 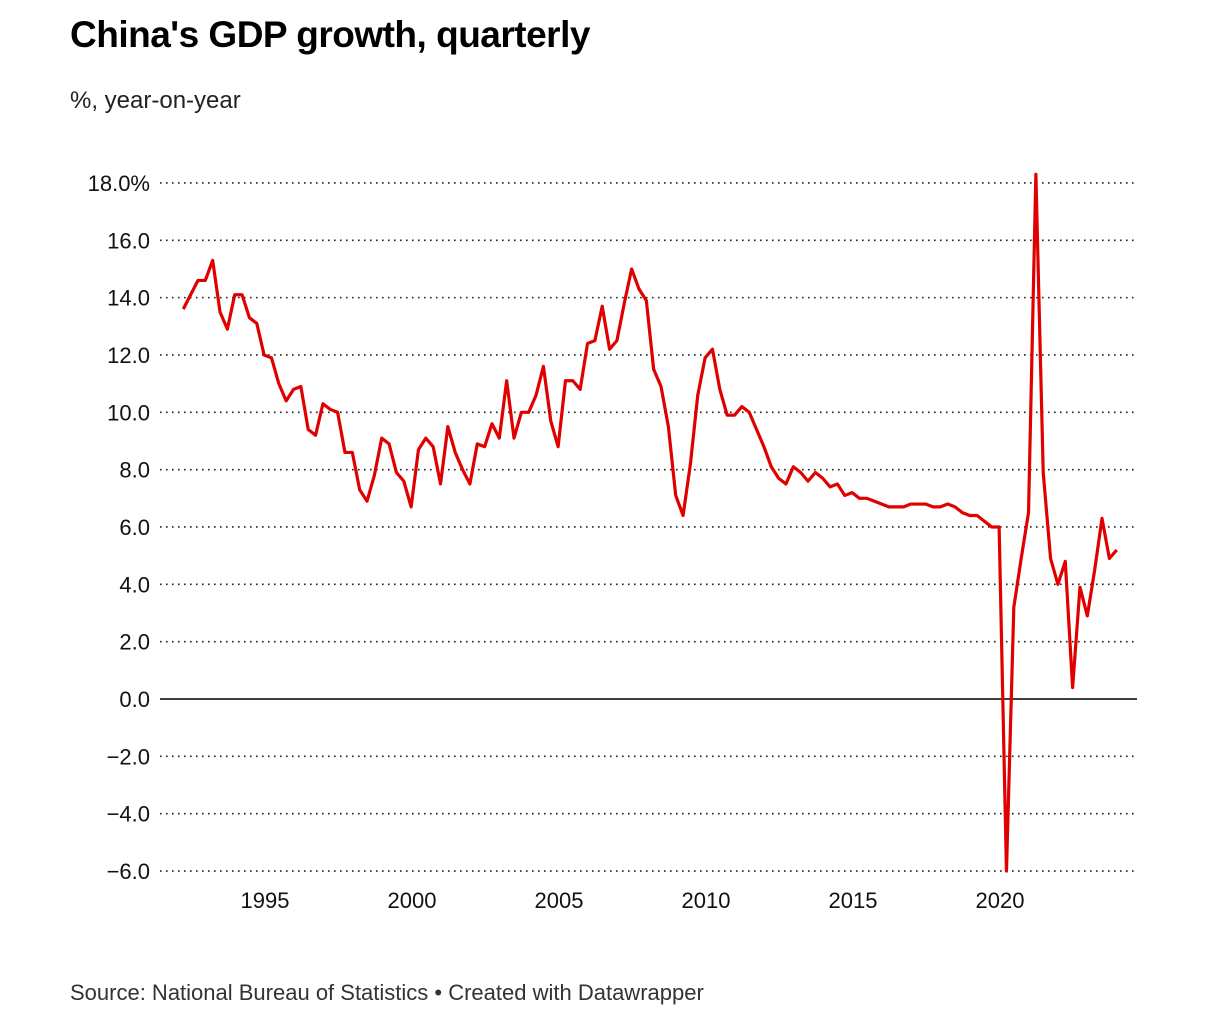 What do you see at coordinates (128, 240) in the screenshot?
I see `y-tick-label: 16.0` at bounding box center [128, 240].